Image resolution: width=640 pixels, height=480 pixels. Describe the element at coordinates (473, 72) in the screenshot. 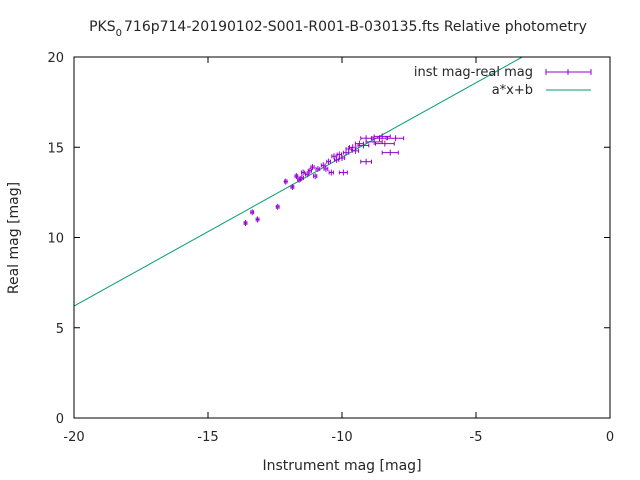

I see `legend-label-points: inst mag-real mag` at that location.